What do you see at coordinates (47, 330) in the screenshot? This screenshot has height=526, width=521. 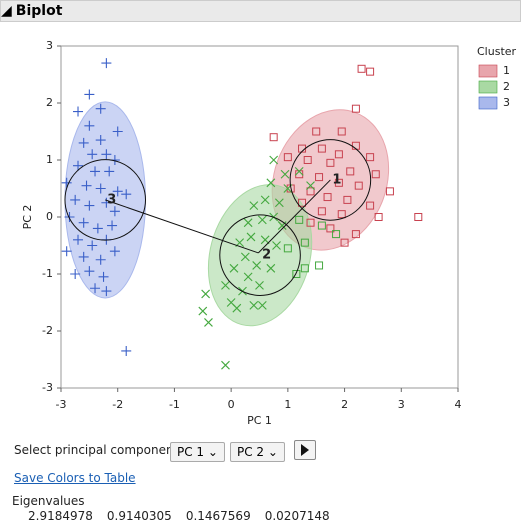 I see `y-tick-label: -2` at bounding box center [47, 330].